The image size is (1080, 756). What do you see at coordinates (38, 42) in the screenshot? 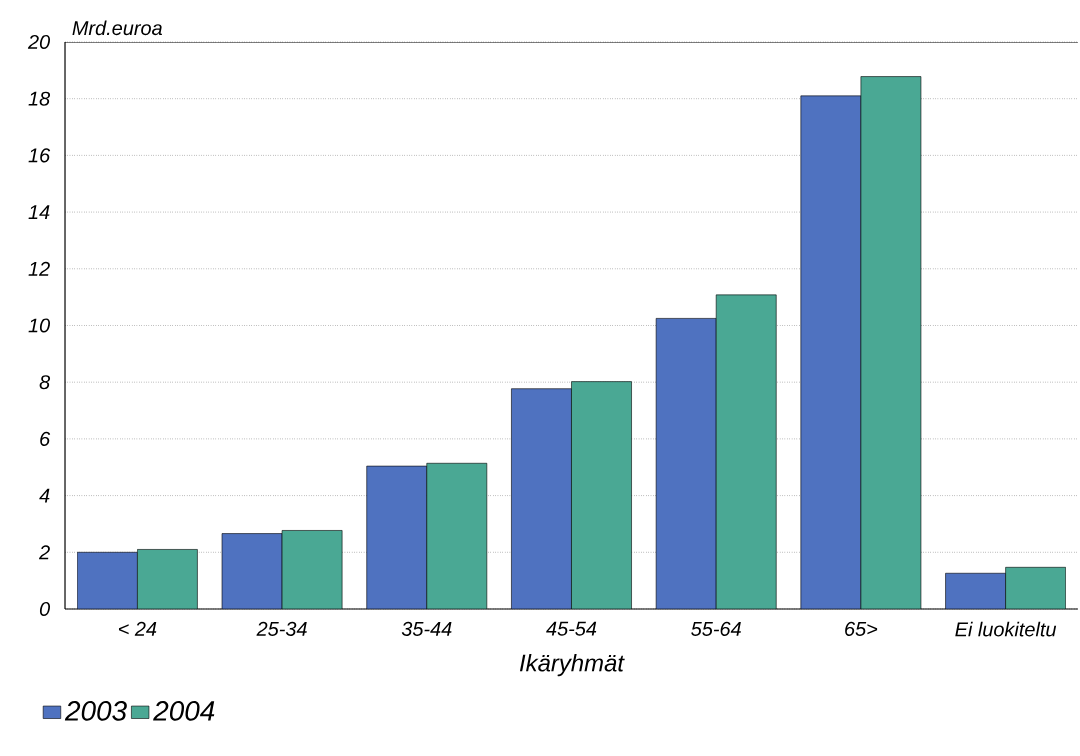
I see `y-tick-label: 20` at bounding box center [38, 42].